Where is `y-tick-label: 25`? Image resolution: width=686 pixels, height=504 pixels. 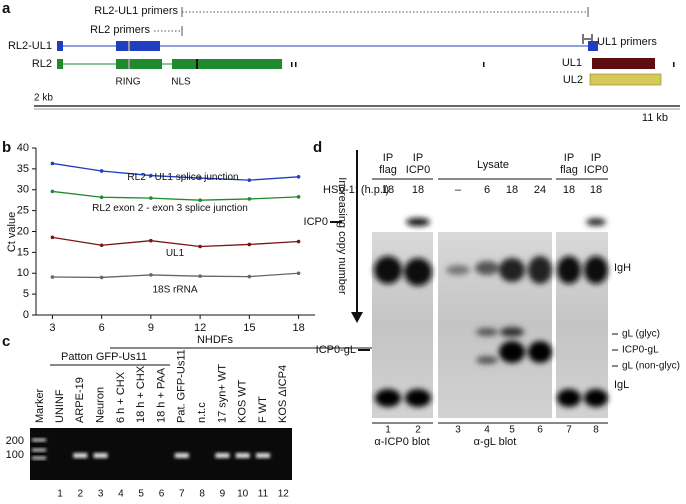 y-tick-label: 25 is located at coordinates (23, 211).